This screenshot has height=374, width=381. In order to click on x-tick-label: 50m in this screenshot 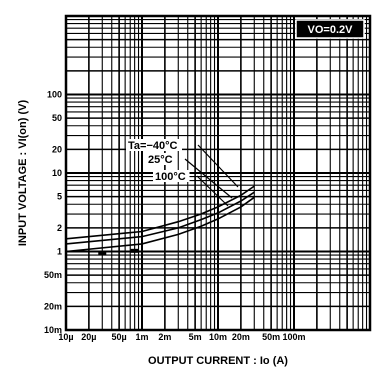, I will do `click(271, 337)`.